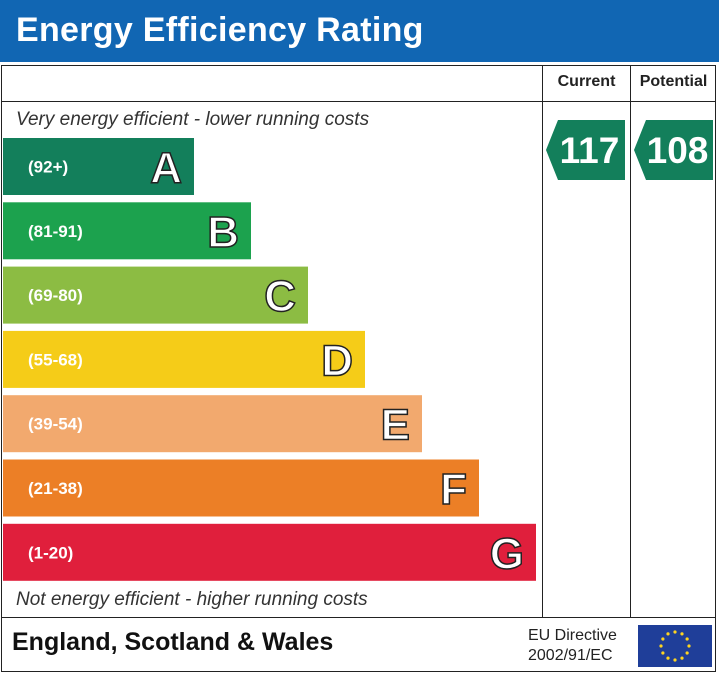 This screenshot has width=719, height=675. I want to click on band-f-range: (21-38), so click(55, 488).